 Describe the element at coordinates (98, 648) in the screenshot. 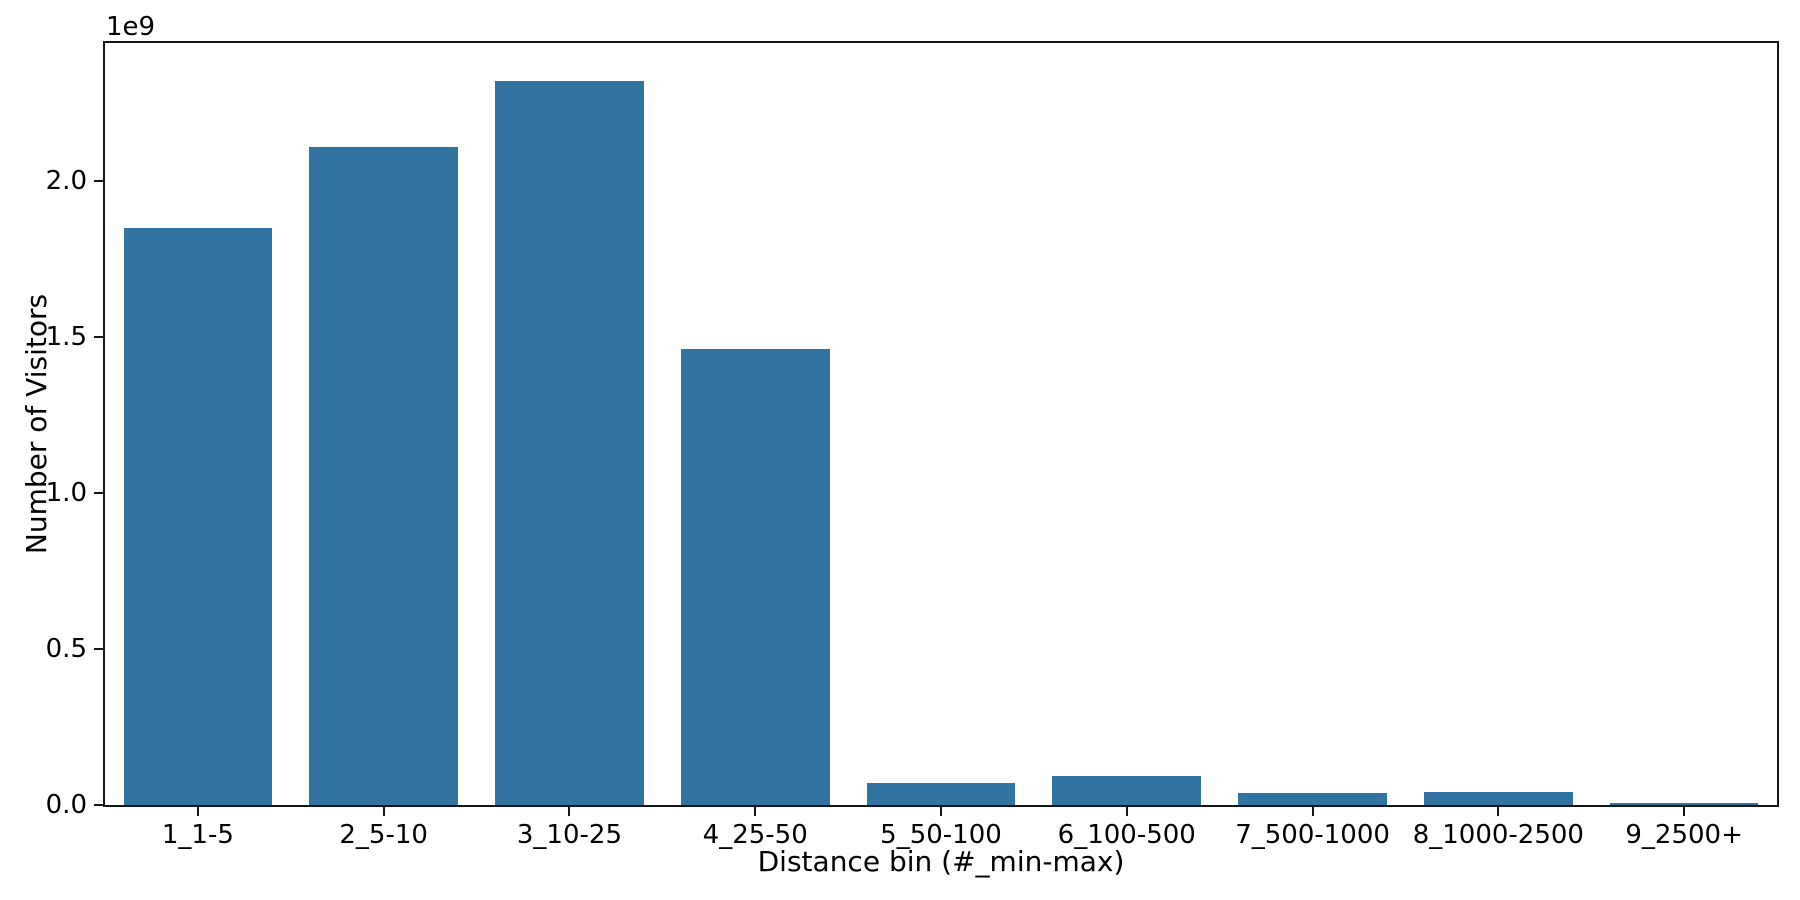

I see `y-tick-mark-0.5` at that location.